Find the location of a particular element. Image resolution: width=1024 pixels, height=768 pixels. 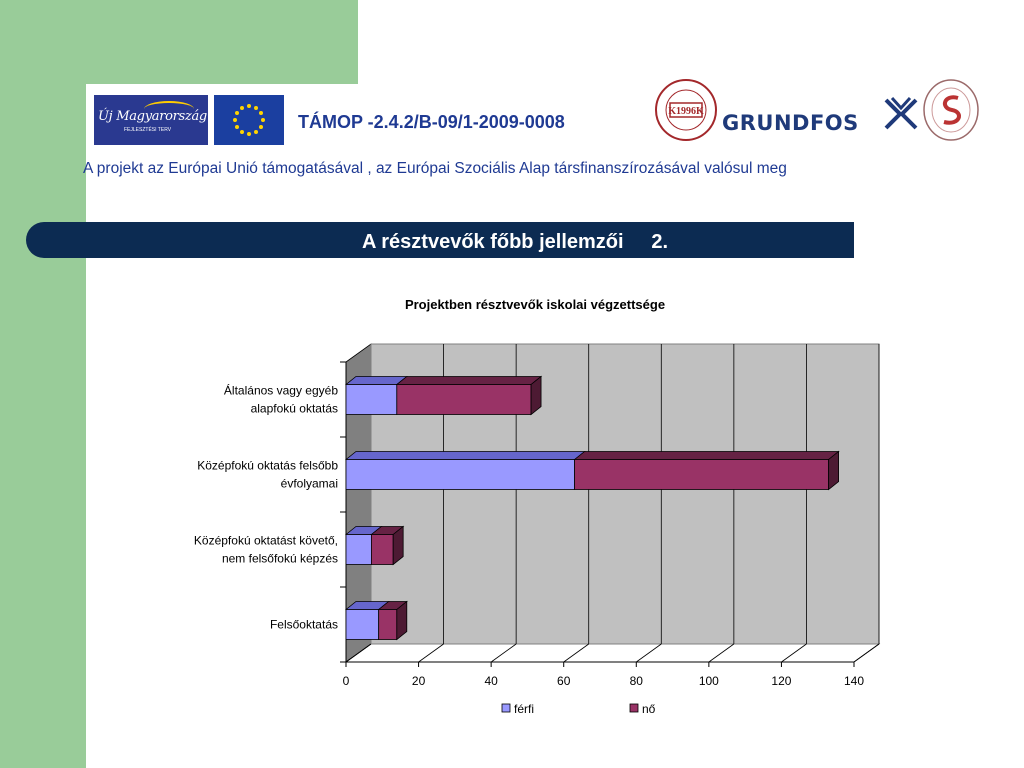

konzorcium-logo: K1996K is located at coordinates (686, 110).